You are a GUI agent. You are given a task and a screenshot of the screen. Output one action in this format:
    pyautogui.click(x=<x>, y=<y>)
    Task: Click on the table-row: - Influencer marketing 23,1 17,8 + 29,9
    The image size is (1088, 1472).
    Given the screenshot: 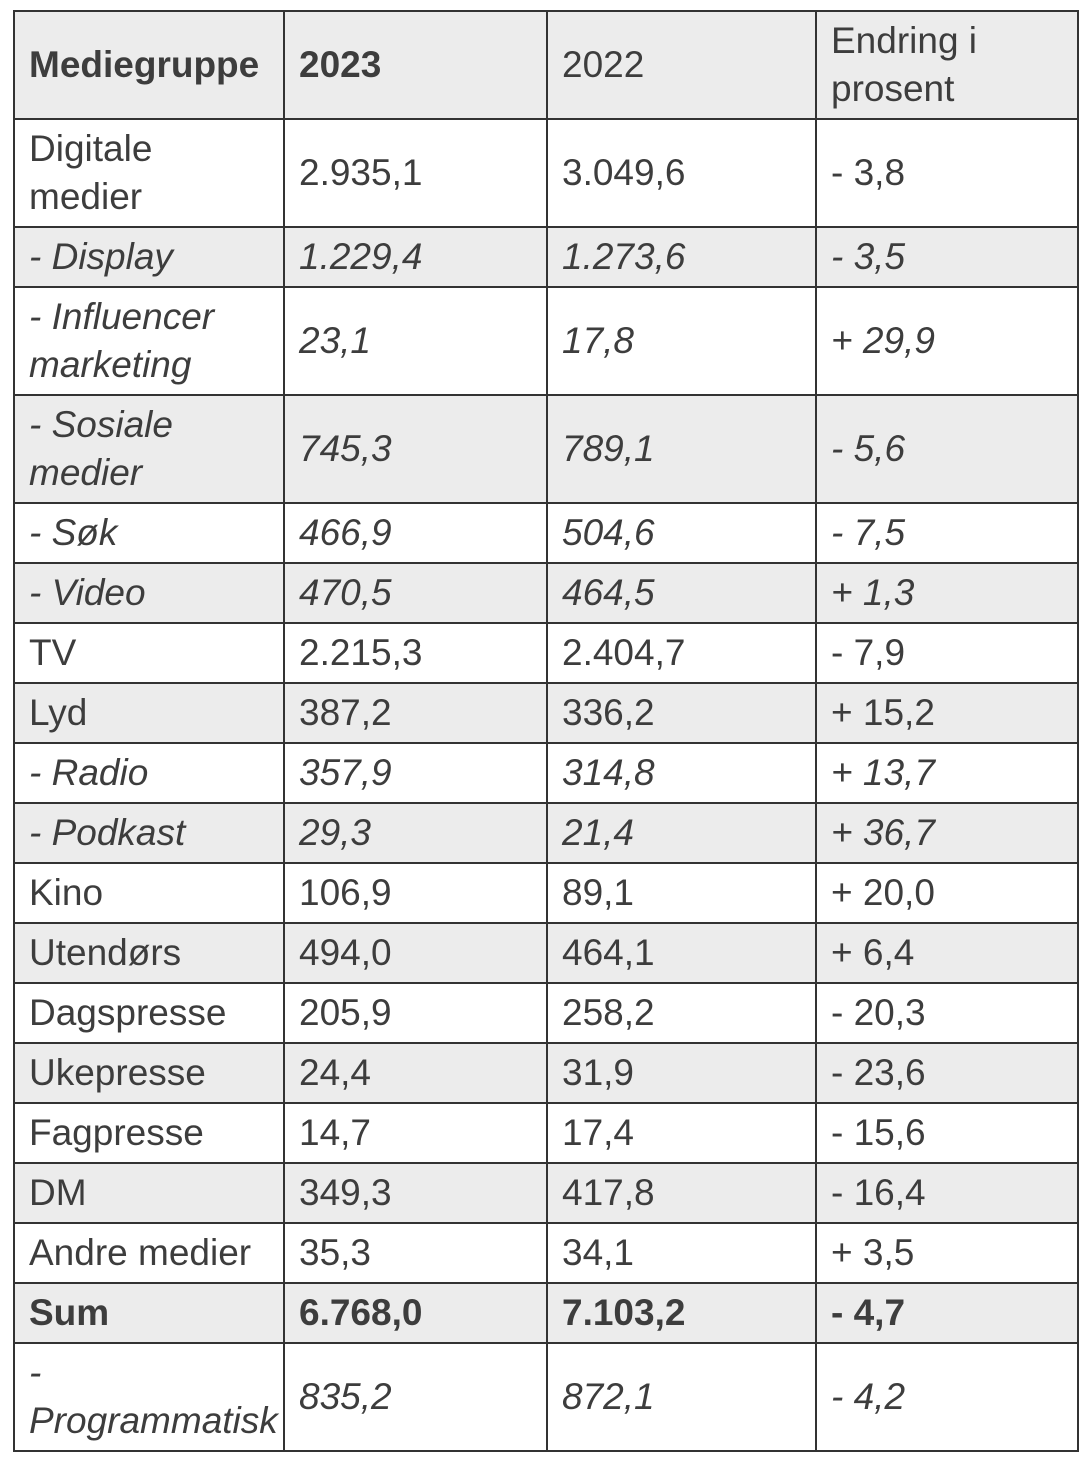 What is the action you would take?
    pyautogui.click(x=546, y=341)
    